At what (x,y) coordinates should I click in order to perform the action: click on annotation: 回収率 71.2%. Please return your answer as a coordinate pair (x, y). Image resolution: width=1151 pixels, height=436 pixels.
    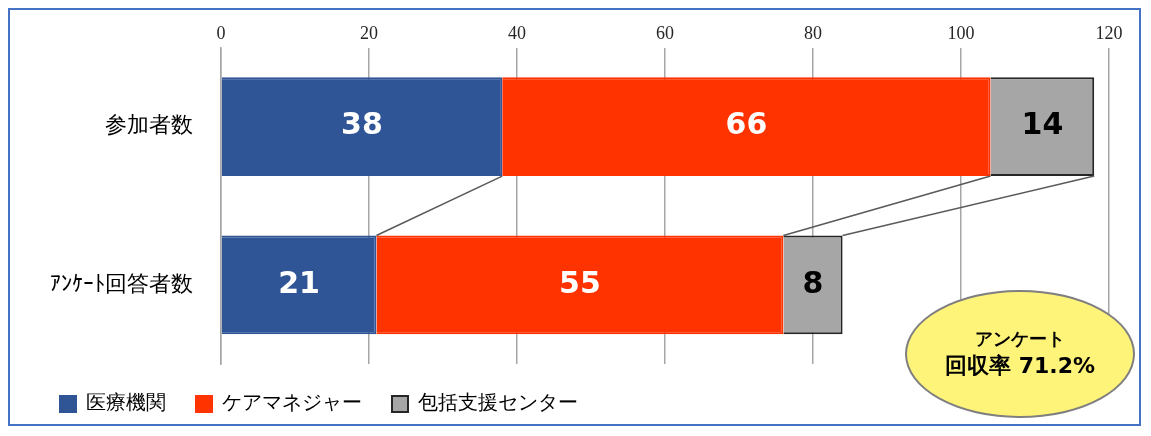
    Looking at the image, I should click on (1020, 366).